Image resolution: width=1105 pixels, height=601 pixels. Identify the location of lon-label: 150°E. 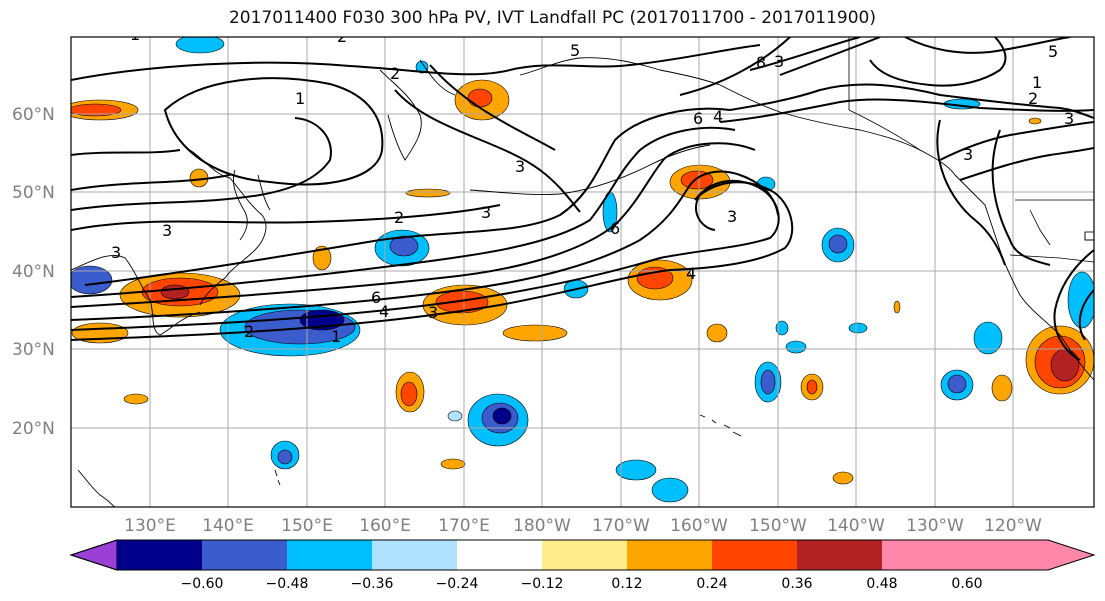
(307, 526).